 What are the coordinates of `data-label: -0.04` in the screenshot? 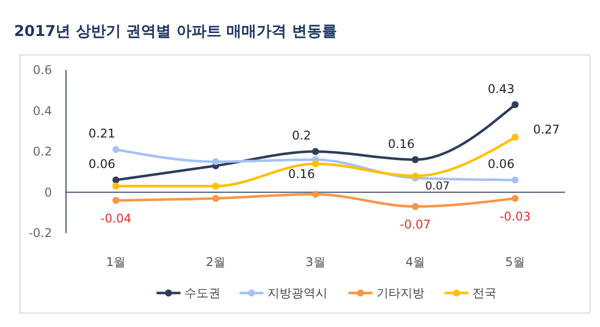 It's located at (116, 219).